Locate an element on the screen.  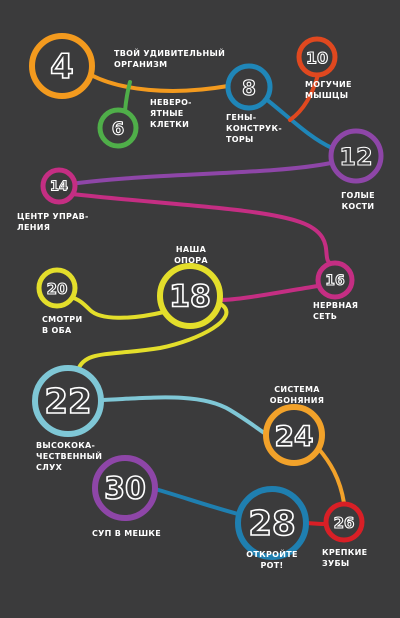
chapter-number-6: 6 is located at coordinates (118, 129).